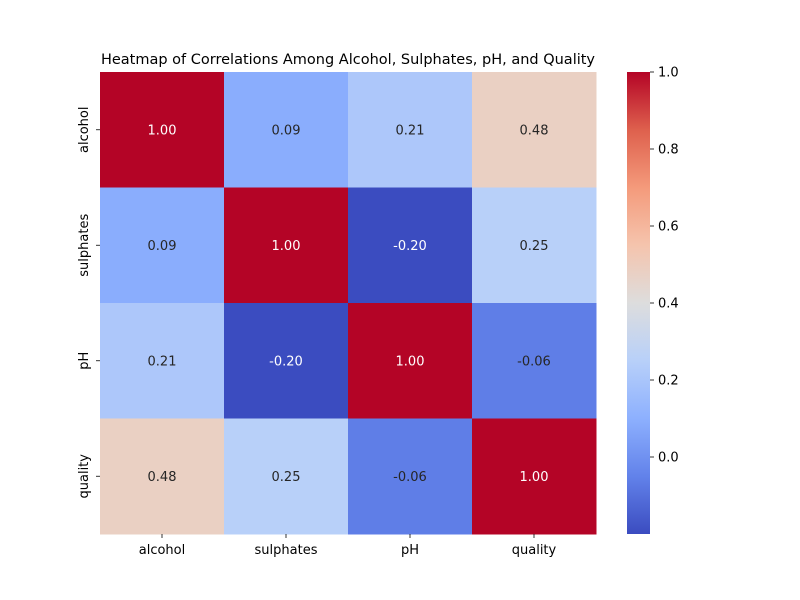 This screenshot has width=800, height=600. I want to click on x-tick-label-pH: pH, so click(410, 550).